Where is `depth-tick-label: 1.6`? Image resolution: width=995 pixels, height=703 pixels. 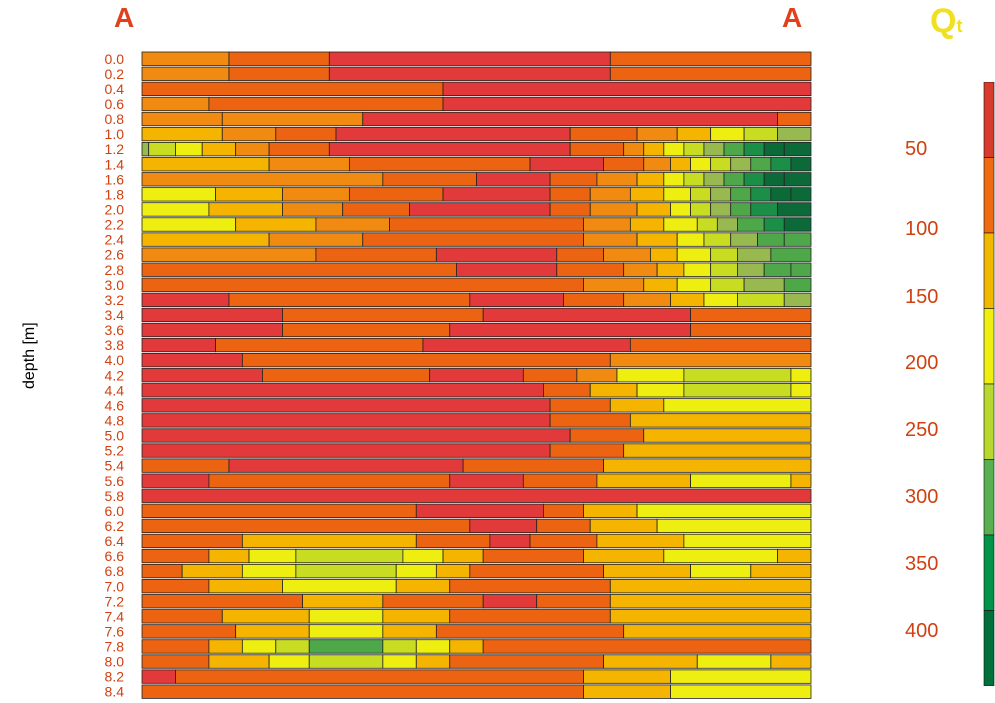
depth-tick-label: 1.6 is located at coordinates (115, 179).